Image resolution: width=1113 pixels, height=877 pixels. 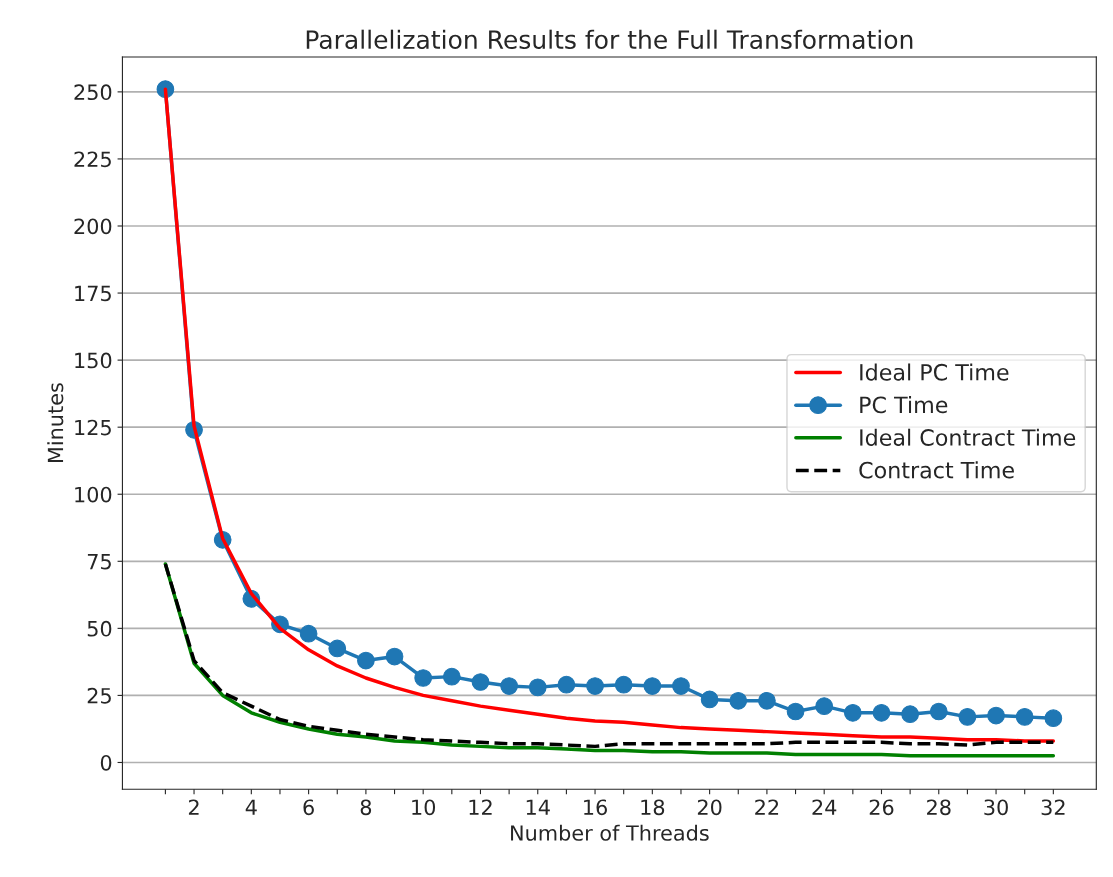 I want to click on x-tick-label: 8, so click(x=366, y=807).